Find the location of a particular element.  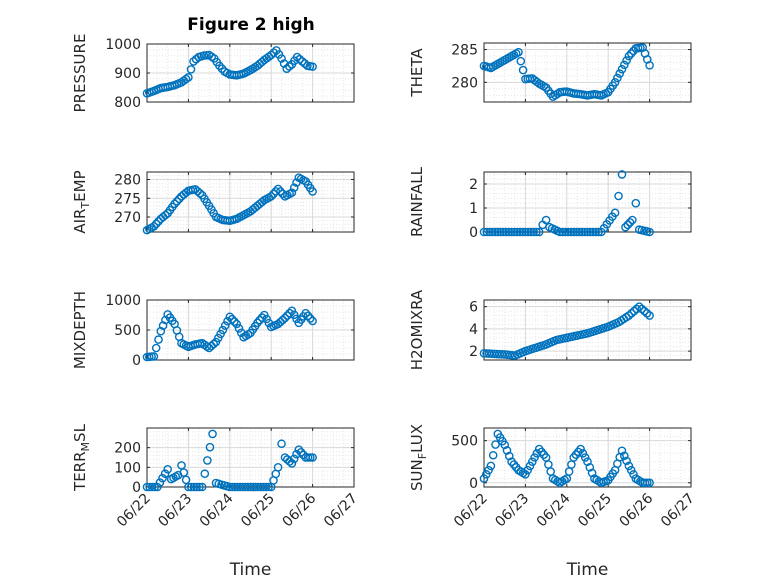

subplot-7-xtick-label: 06/27 is located at coordinates (341, 511).